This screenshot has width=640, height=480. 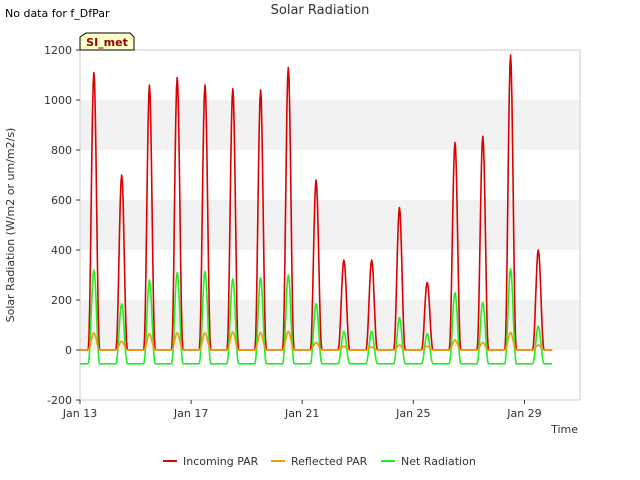 I want to click on y-tick-label: 200, so click(x=61, y=300).